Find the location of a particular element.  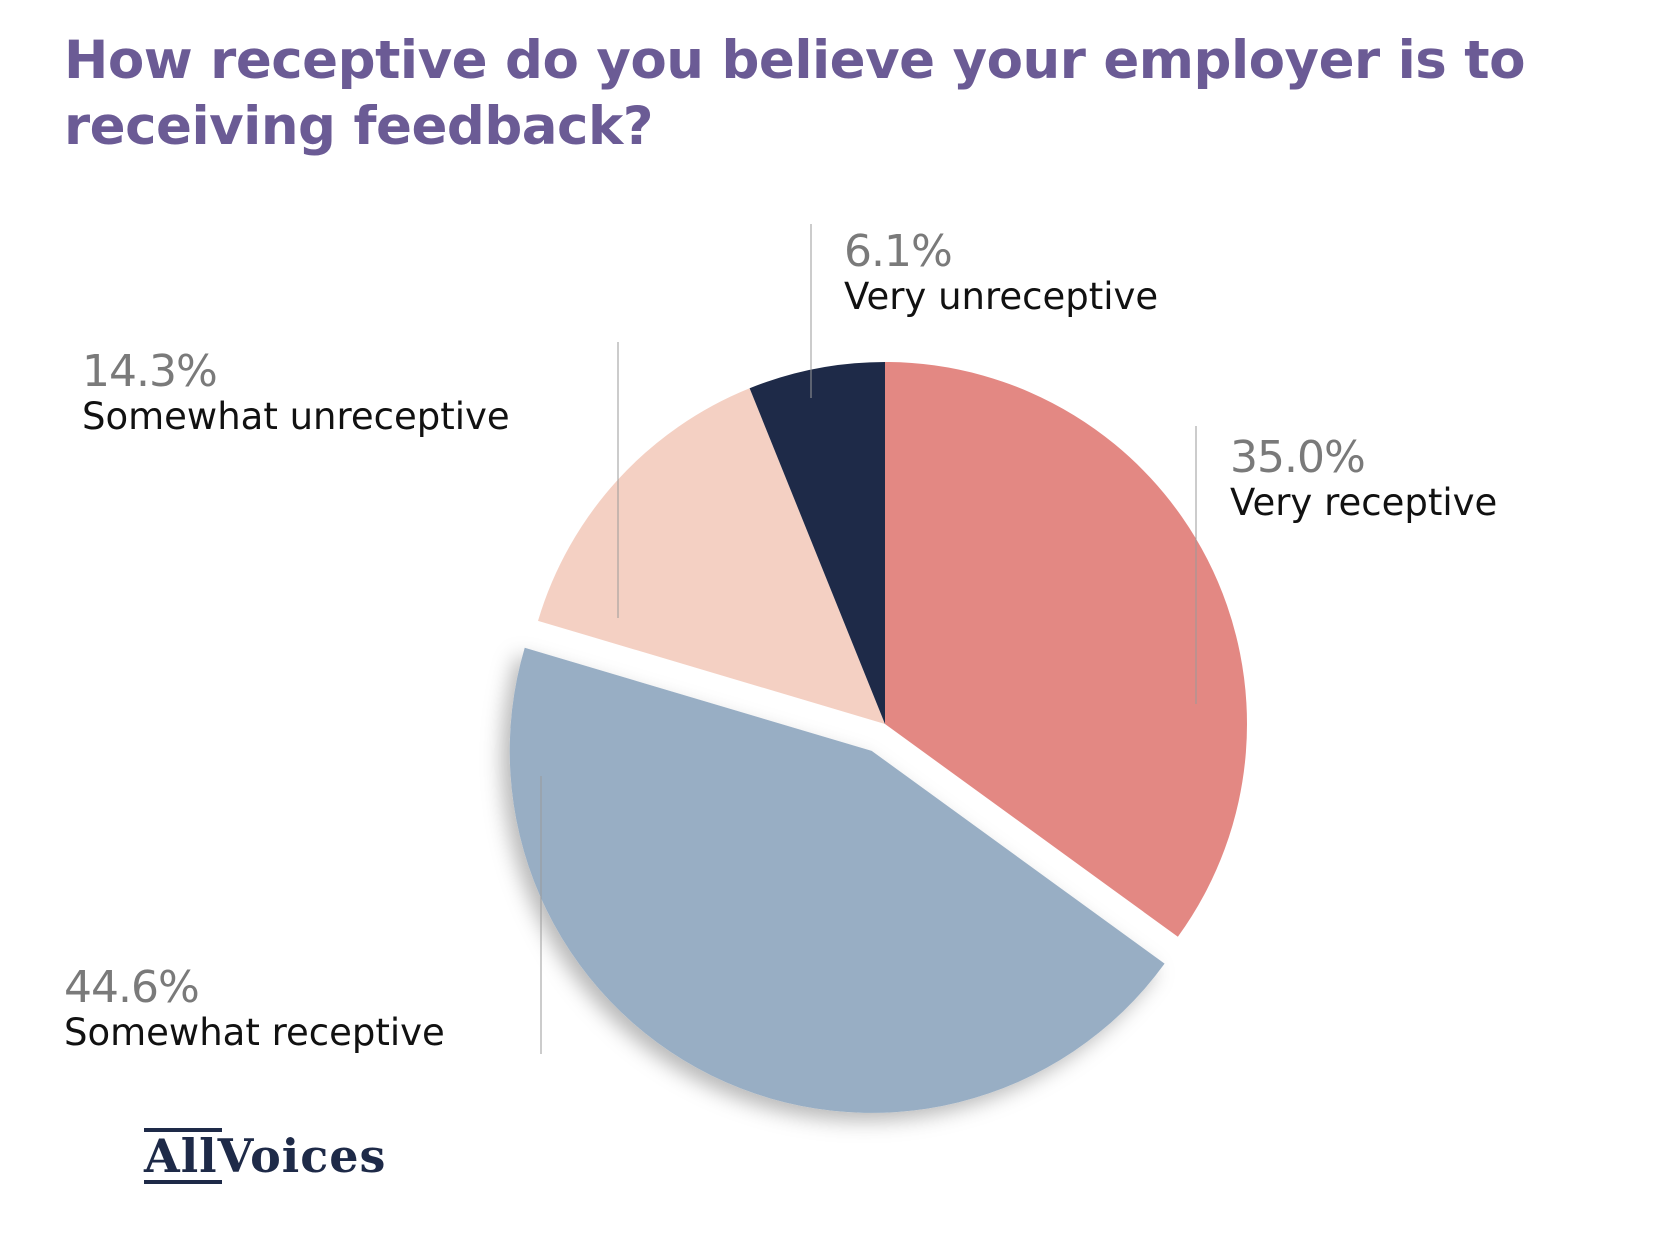

logo-all: All is located at coordinates (183, 1156).